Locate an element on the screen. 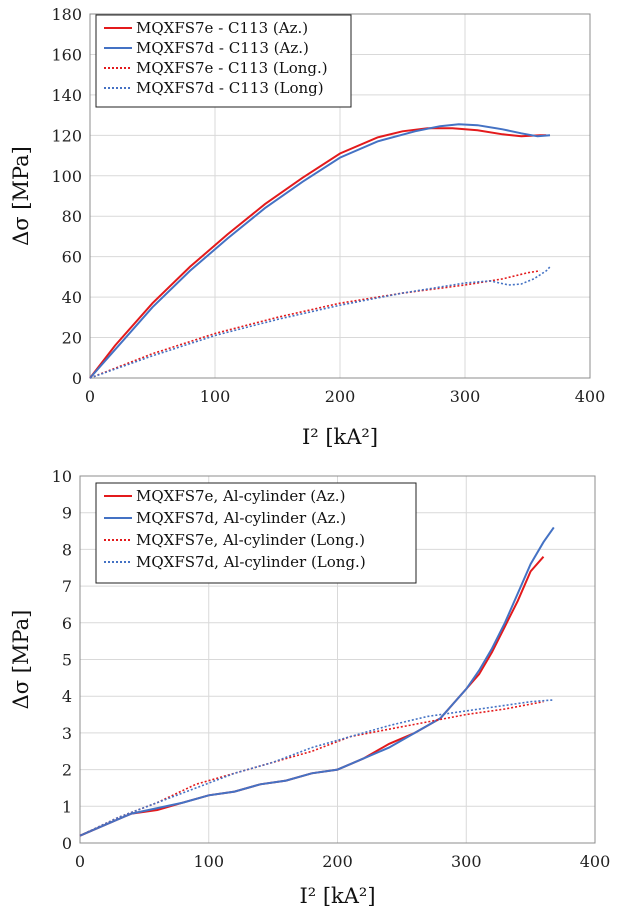 The image size is (625, 914). y-tick-label: 180 is located at coordinates (66, 14).